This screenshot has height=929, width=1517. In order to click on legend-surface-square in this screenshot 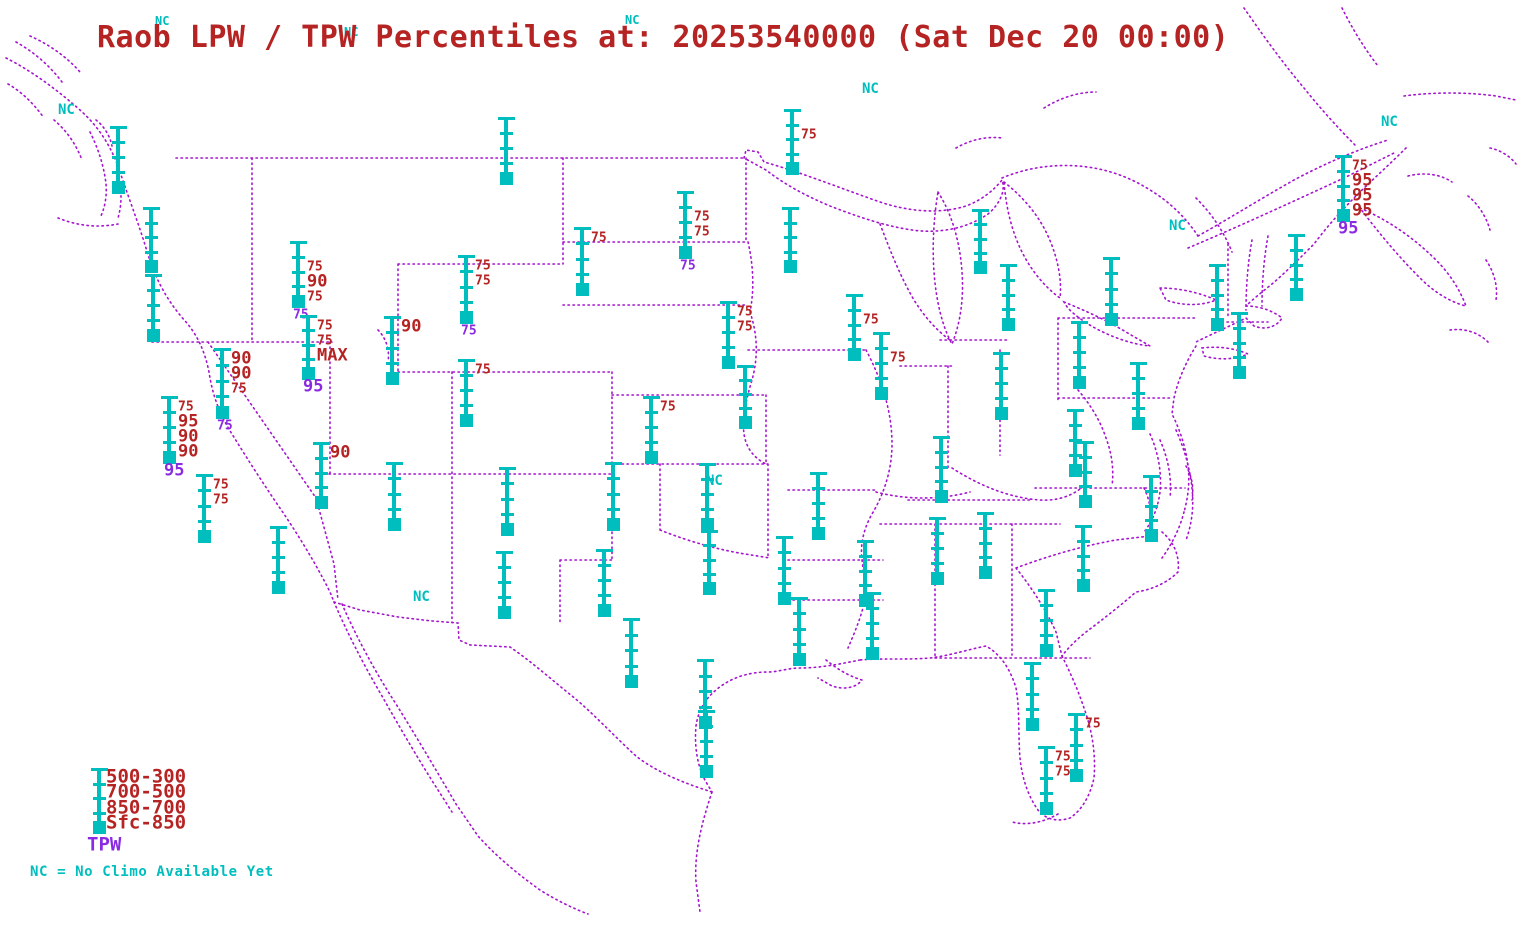, I will do `click(99, 827)`.